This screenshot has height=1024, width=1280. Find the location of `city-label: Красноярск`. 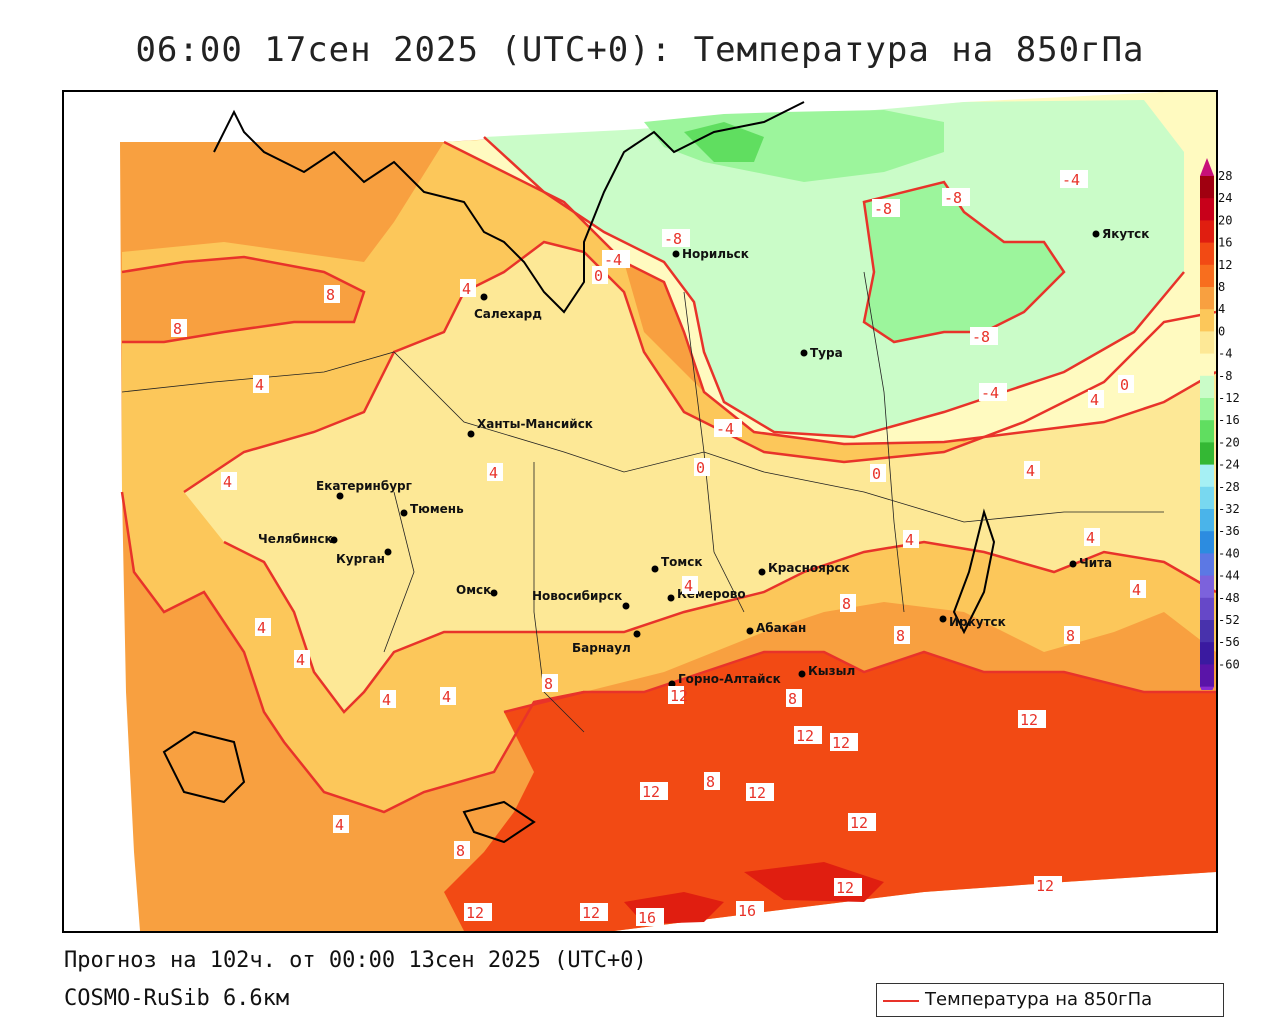

city-label: Красноярск is located at coordinates (809, 568).